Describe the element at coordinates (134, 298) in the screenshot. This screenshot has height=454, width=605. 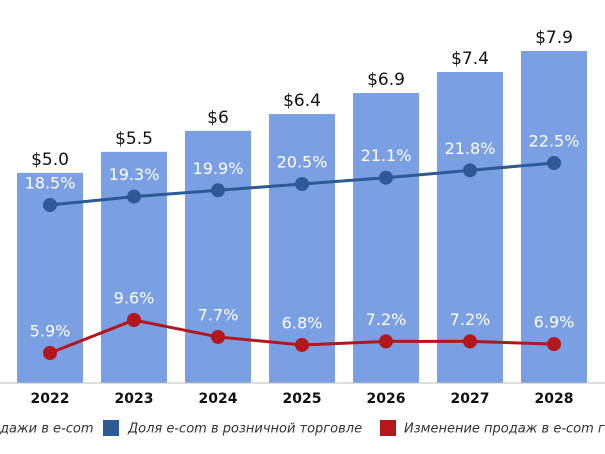
I see `point-label: 9.6%` at that location.